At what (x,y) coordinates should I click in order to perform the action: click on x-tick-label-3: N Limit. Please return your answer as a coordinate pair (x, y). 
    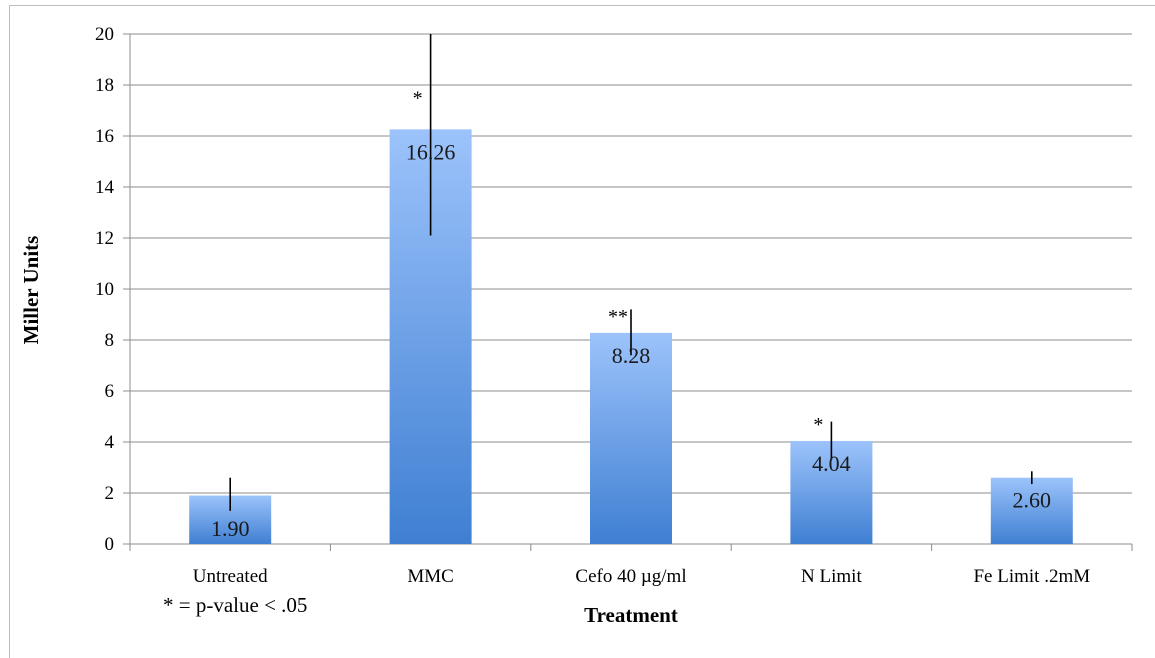
    Looking at the image, I should click on (831, 576).